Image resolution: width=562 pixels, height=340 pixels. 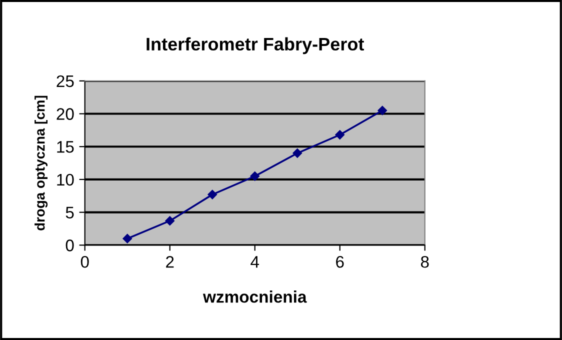 I want to click on x-tick-label: 0, so click(x=84, y=262).